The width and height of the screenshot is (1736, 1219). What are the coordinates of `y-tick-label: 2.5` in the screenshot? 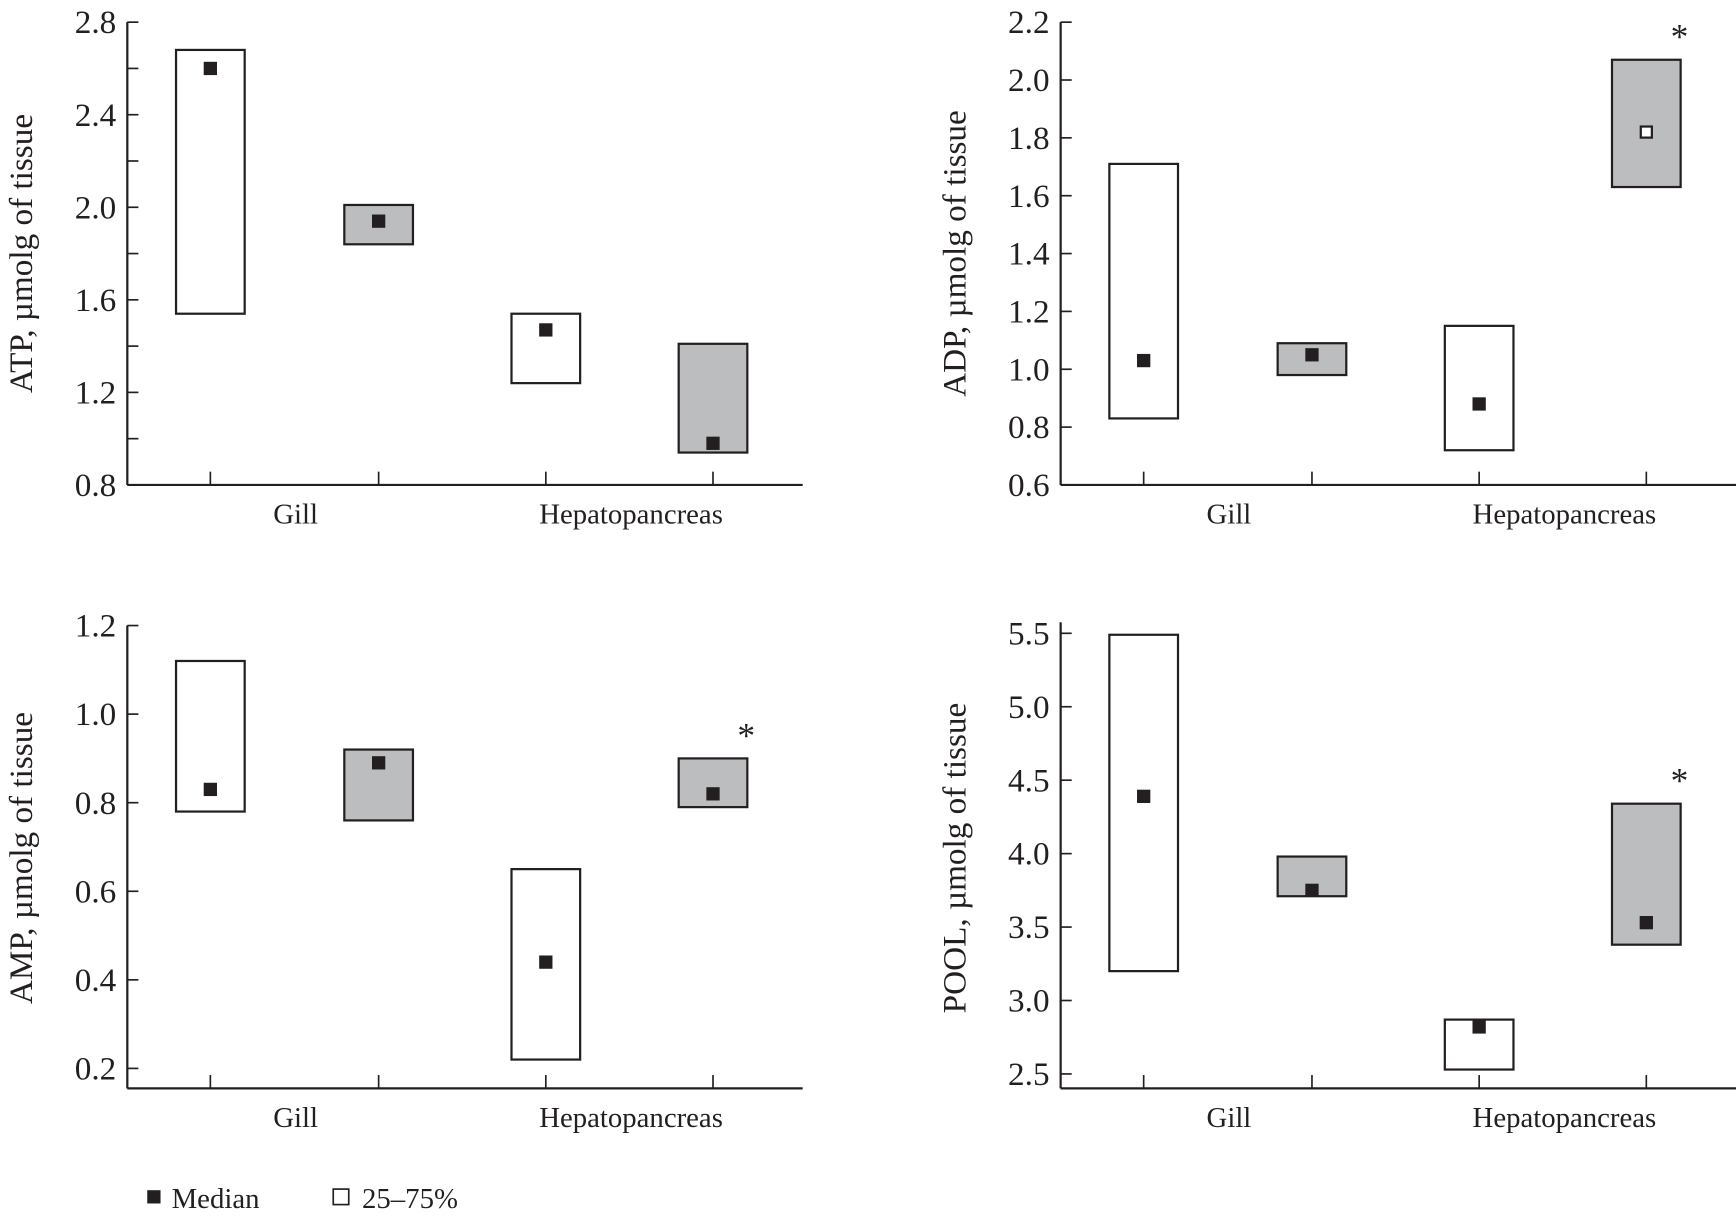 It's located at (1029, 1074).